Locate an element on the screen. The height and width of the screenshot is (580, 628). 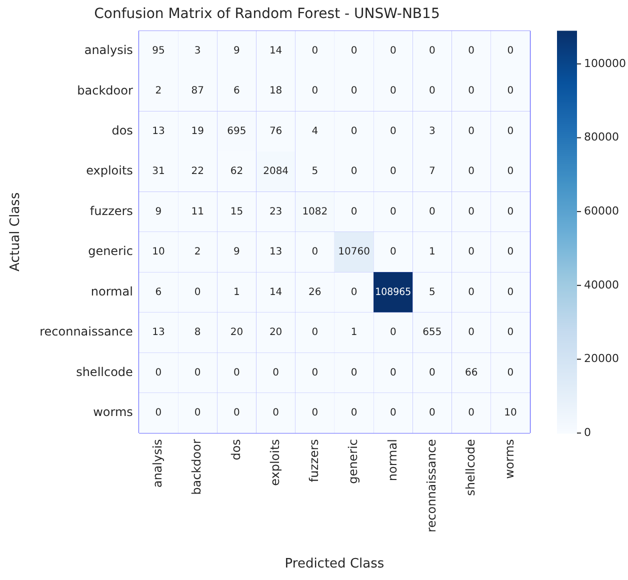
data-label: 655 is located at coordinates (432, 332).